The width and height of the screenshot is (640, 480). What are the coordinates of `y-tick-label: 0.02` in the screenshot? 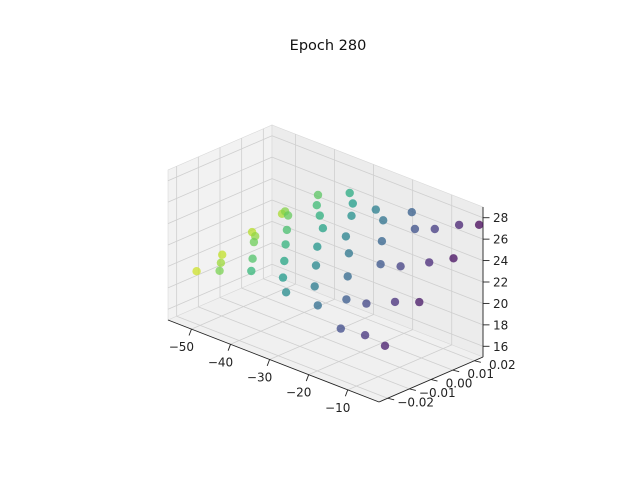 It's located at (502, 365).